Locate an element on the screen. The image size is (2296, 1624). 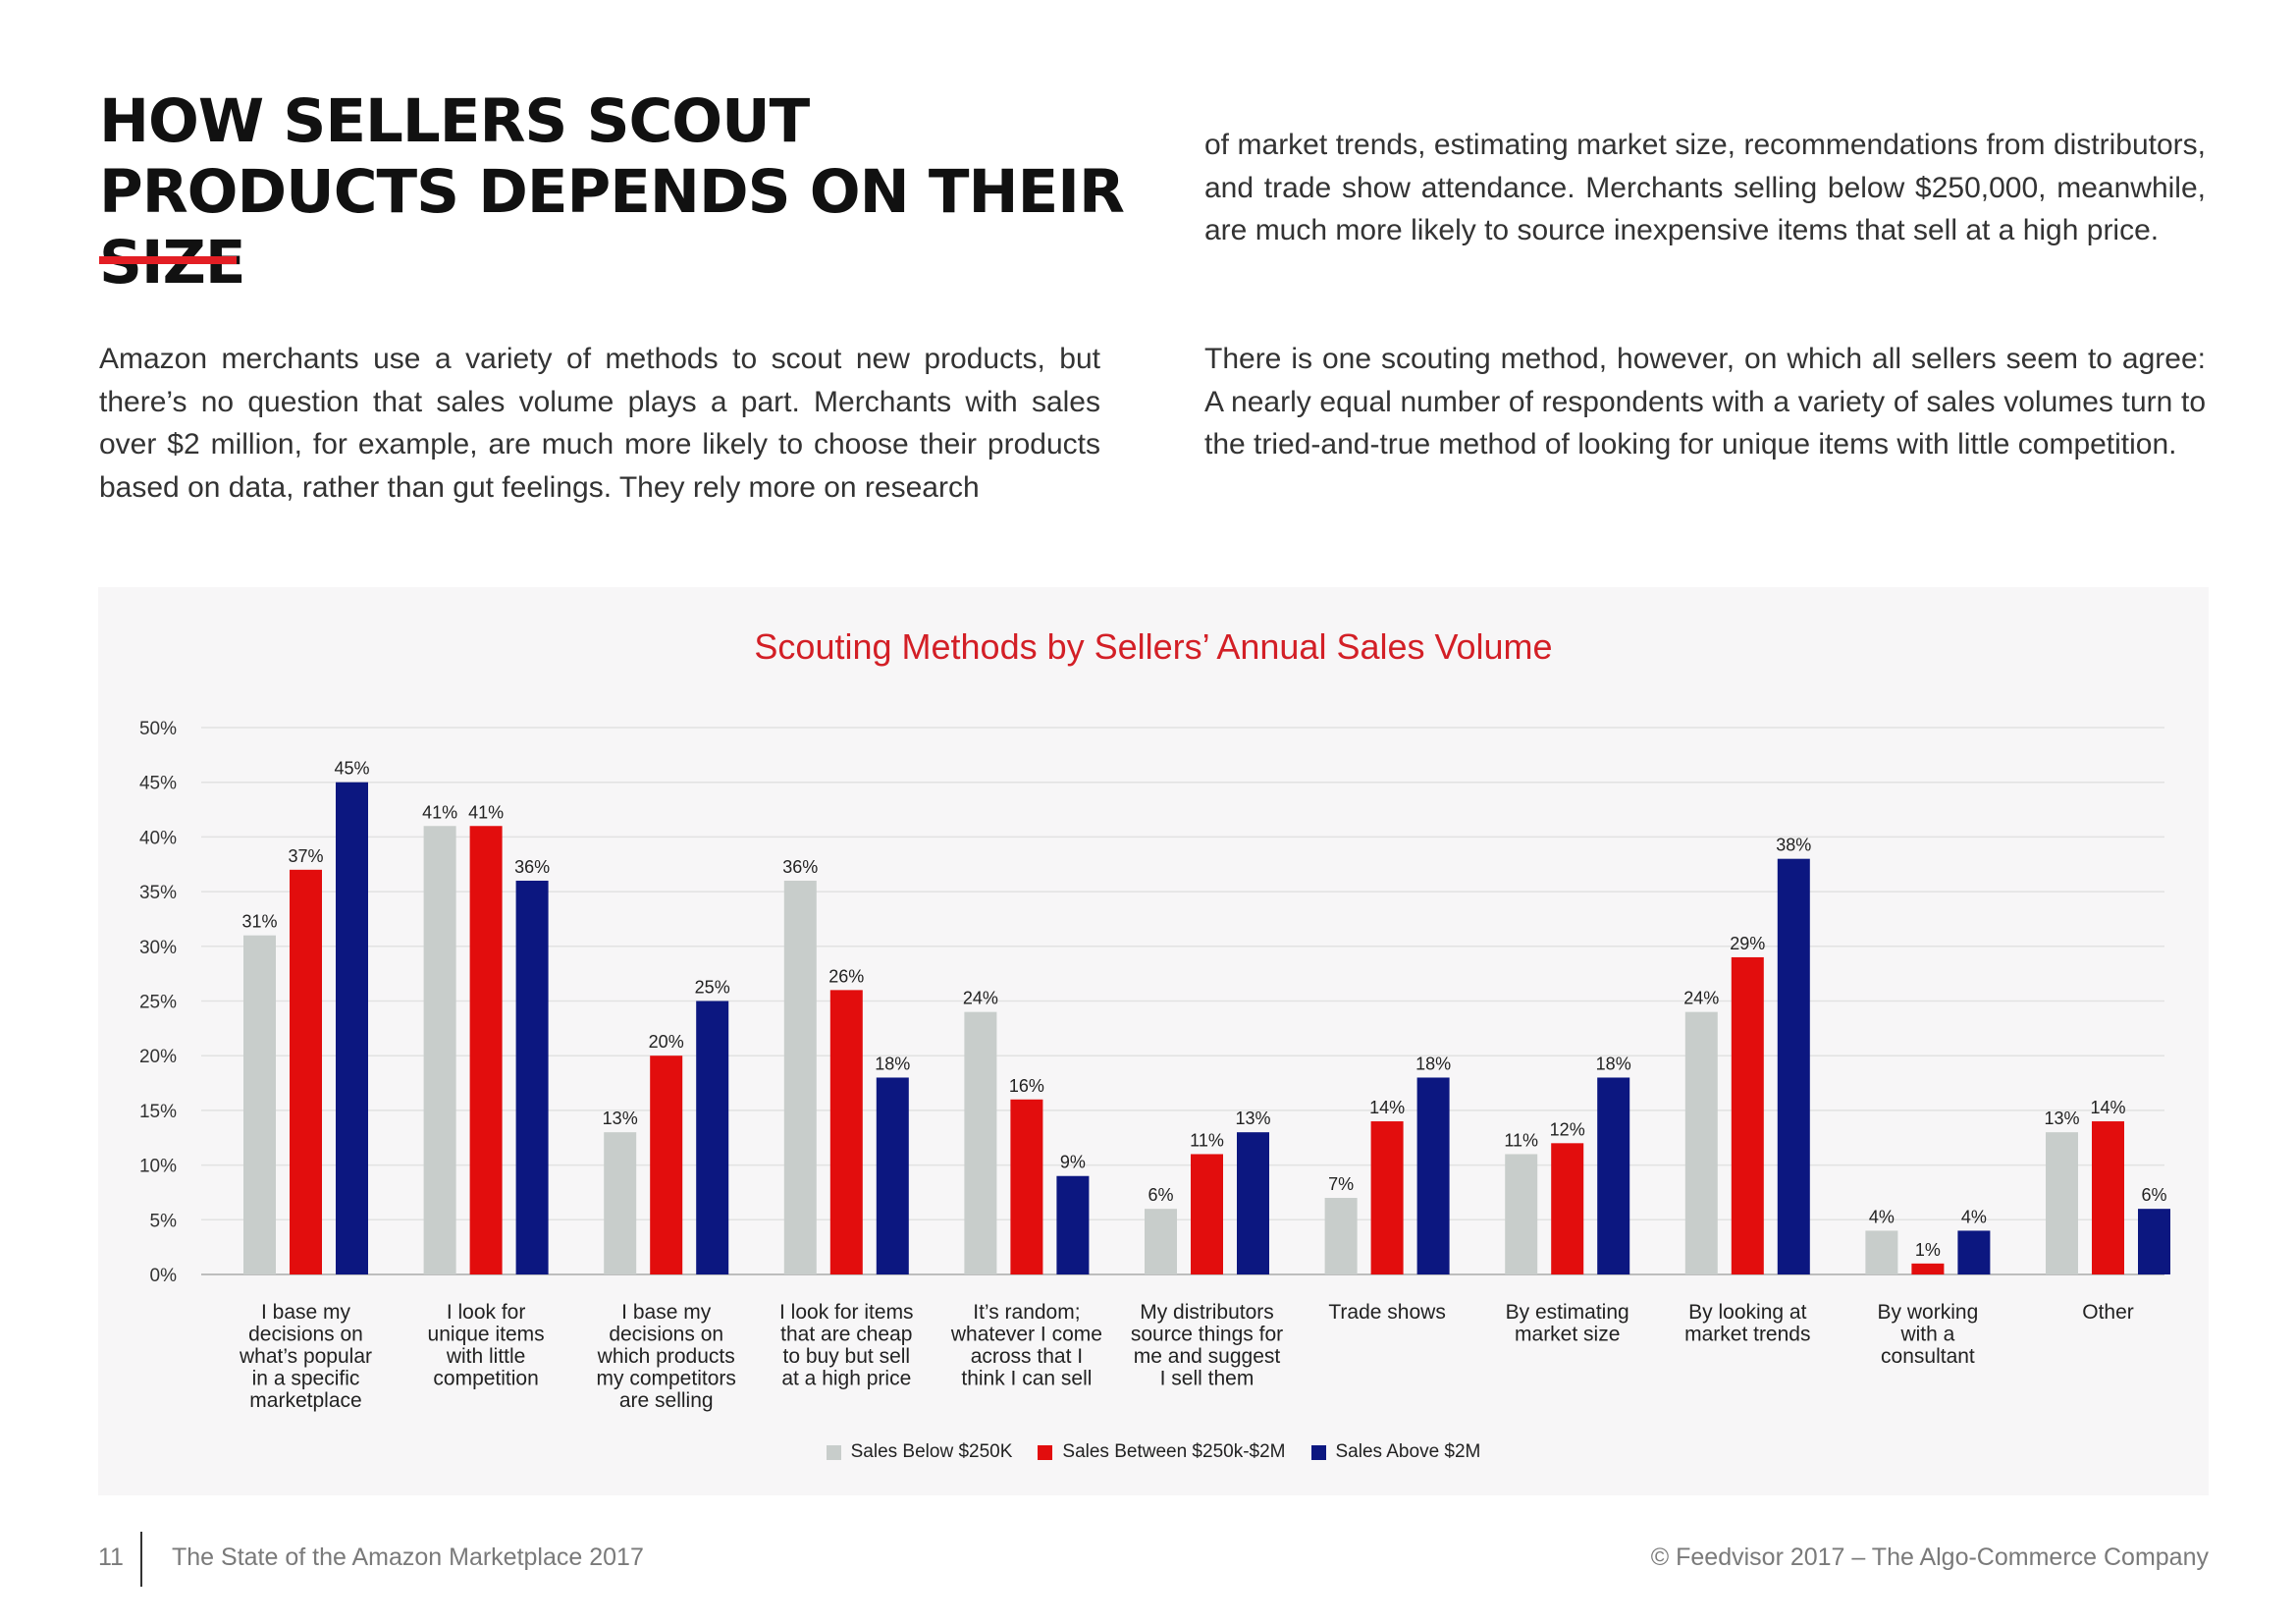
category-label-line: with a is located at coordinates (1926, 1335).